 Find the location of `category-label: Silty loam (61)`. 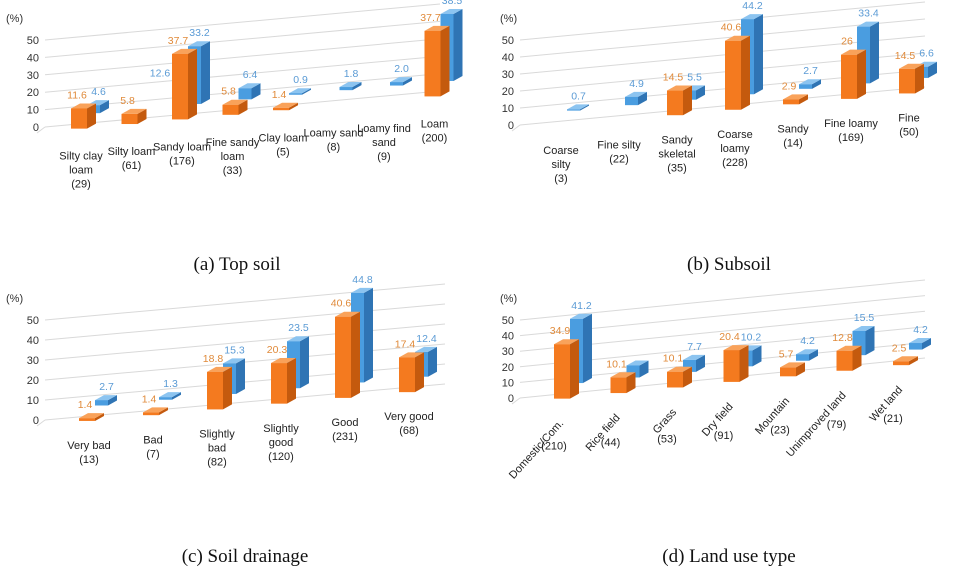

category-label: Silty loam (61) is located at coordinates (132, 159).